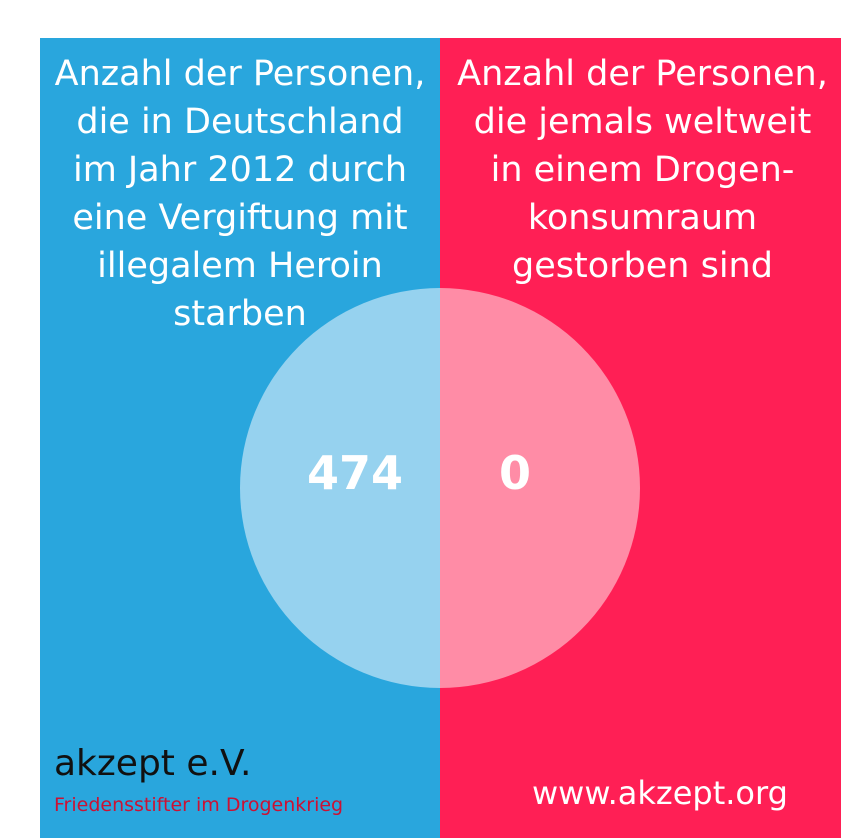  Describe the element at coordinates (660, 793) in the screenshot. I see `org-url: www.akzept.org` at that location.